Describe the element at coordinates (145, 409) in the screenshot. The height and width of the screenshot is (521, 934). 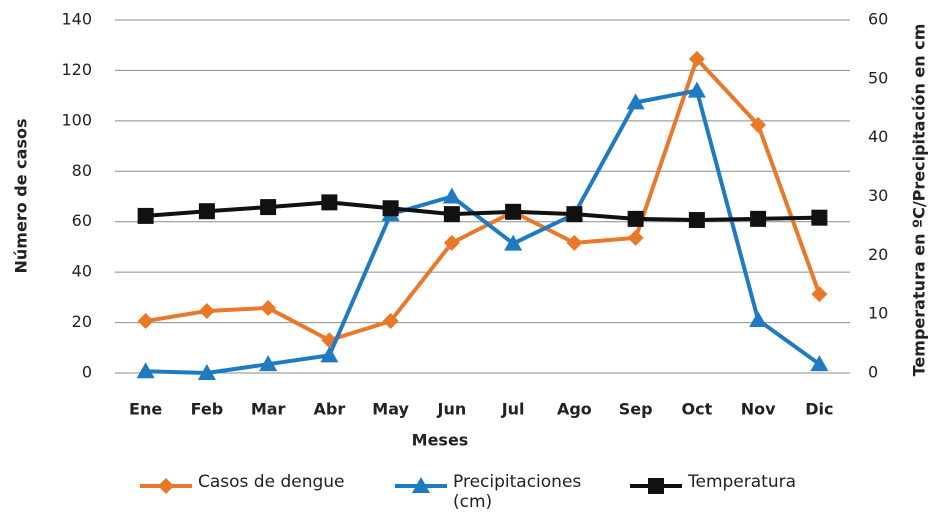
I see `x-tick-label: Ene` at that location.